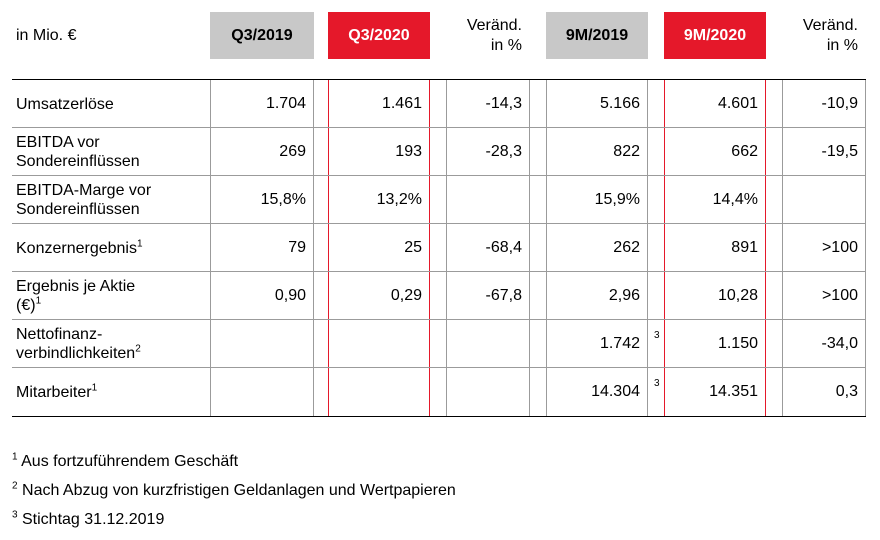  What do you see at coordinates (262, 35) in the screenshot?
I see `header-q3-2019: Q3/2019` at bounding box center [262, 35].